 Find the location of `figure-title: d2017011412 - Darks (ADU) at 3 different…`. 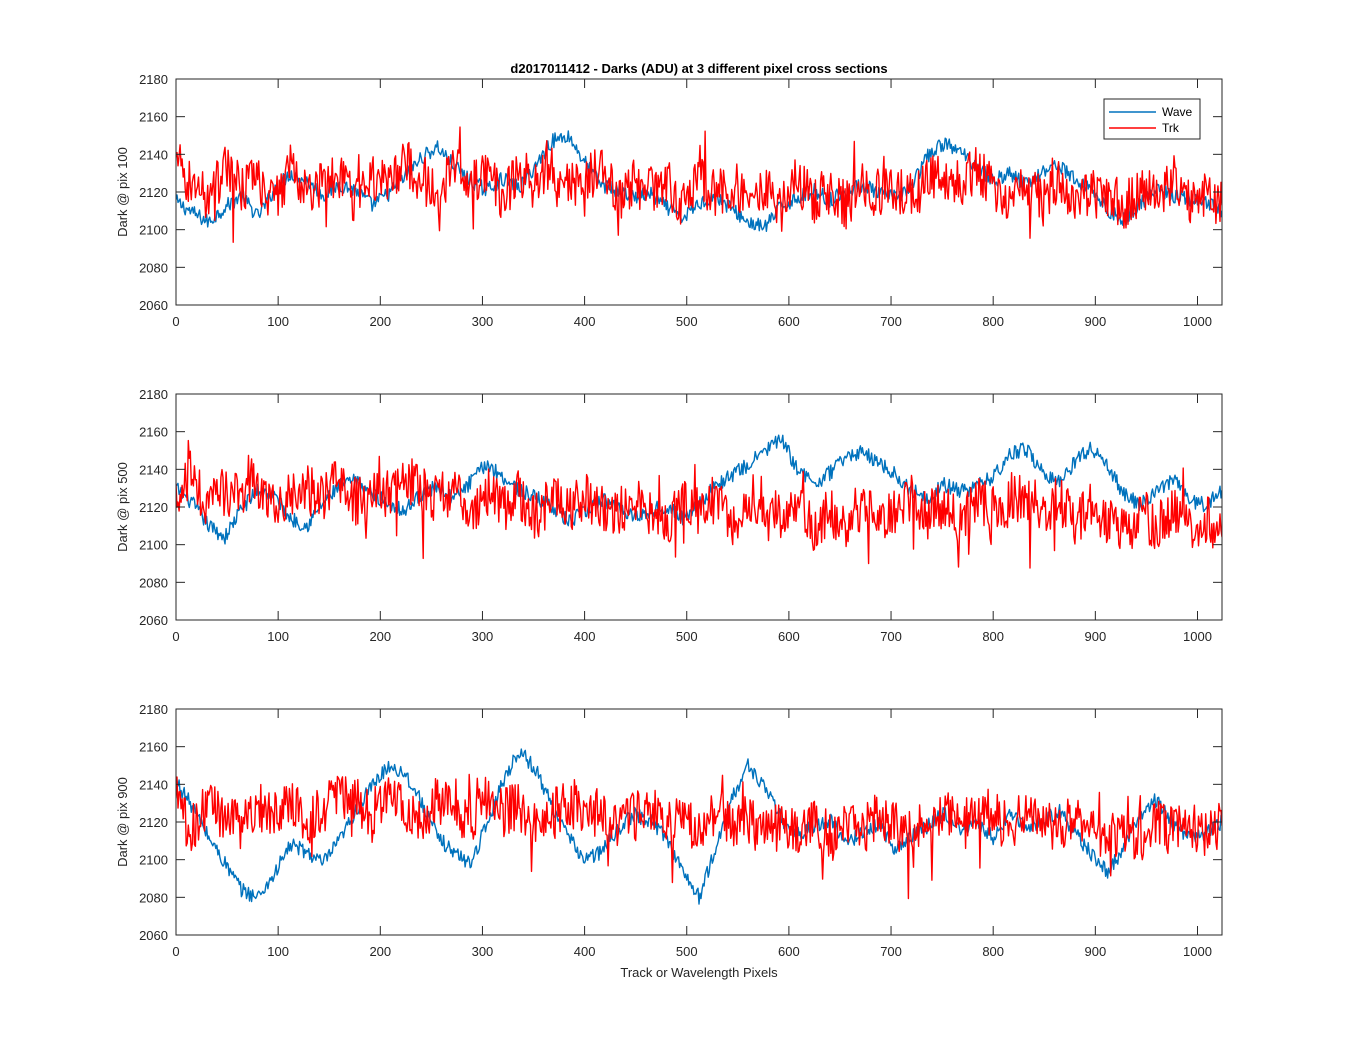

figure-title: d2017011412 - Darks (ADU) at 3 different… is located at coordinates (698, 68).